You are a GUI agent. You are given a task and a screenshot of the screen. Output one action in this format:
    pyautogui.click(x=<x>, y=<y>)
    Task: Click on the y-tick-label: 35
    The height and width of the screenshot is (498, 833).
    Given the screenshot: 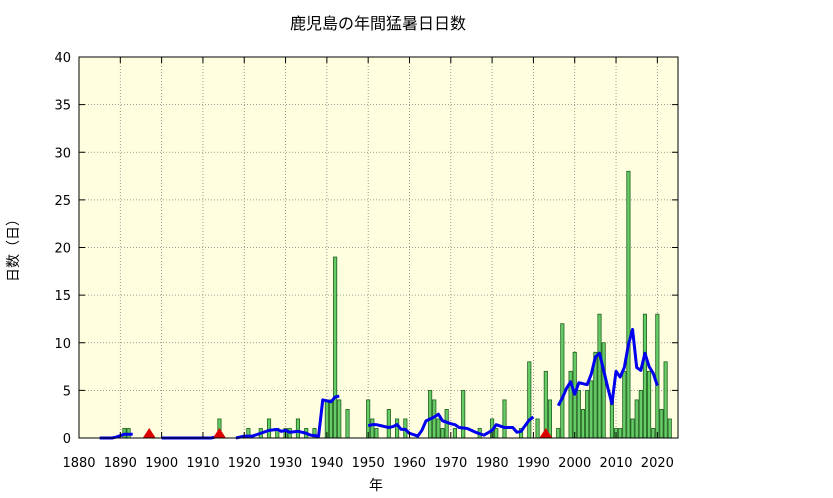 What is the action you would take?
    pyautogui.click(x=62, y=106)
    